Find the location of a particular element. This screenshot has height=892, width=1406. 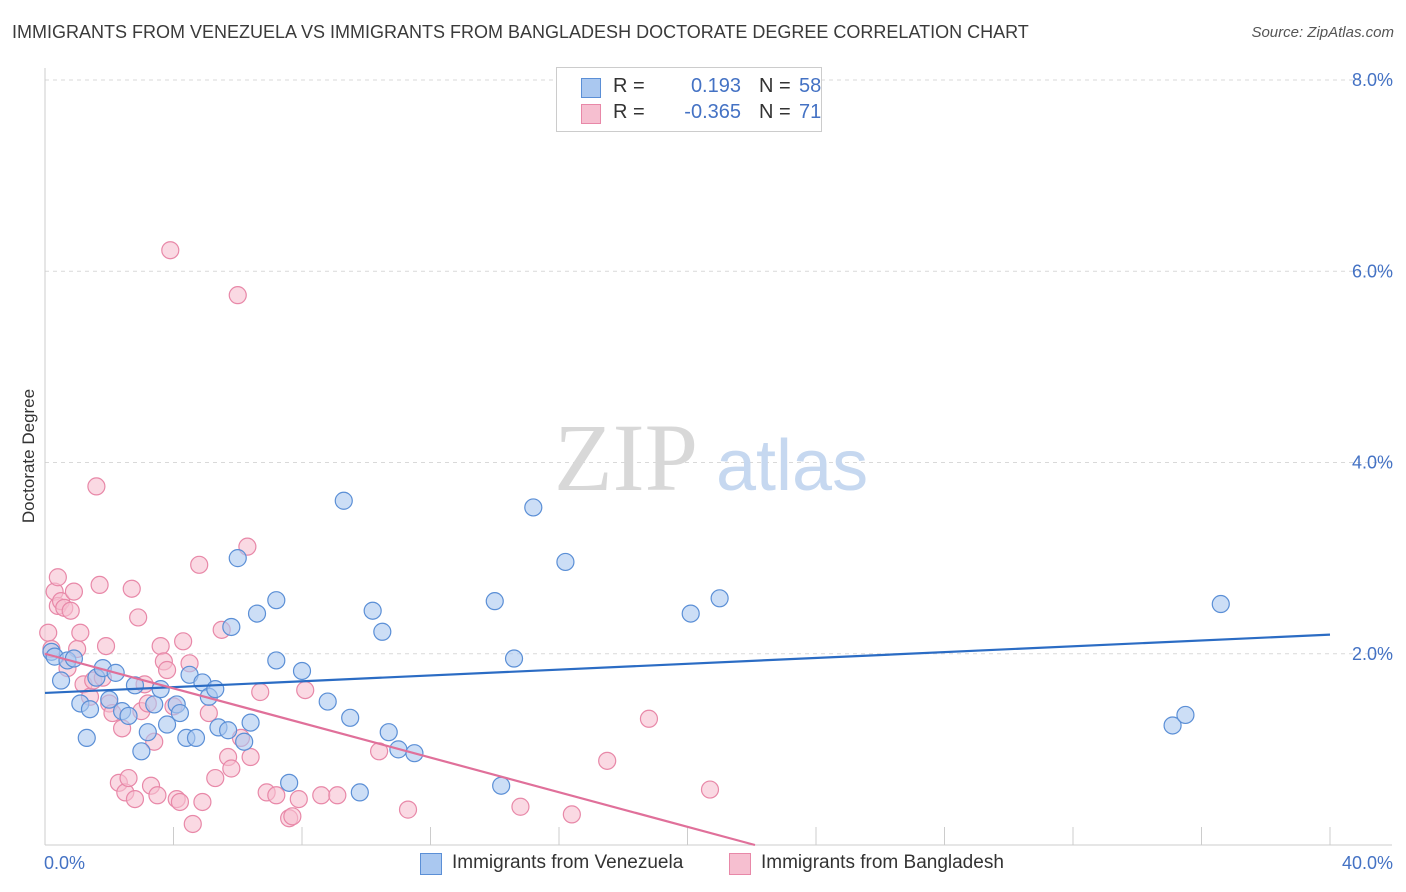

bangladesh-trend-line is located at coordinates (400, 749).